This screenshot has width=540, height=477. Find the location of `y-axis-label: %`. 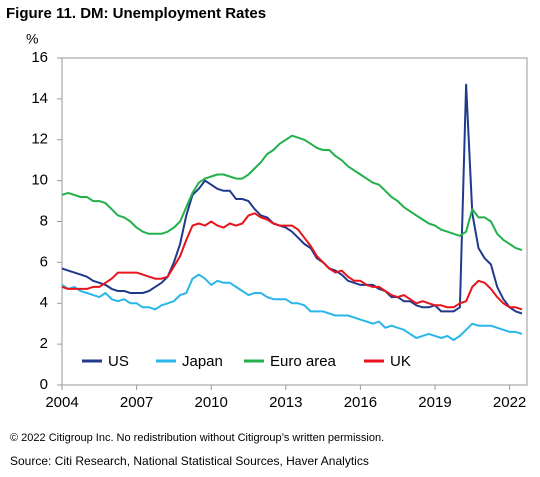

y-axis-label: % is located at coordinates (32, 39).